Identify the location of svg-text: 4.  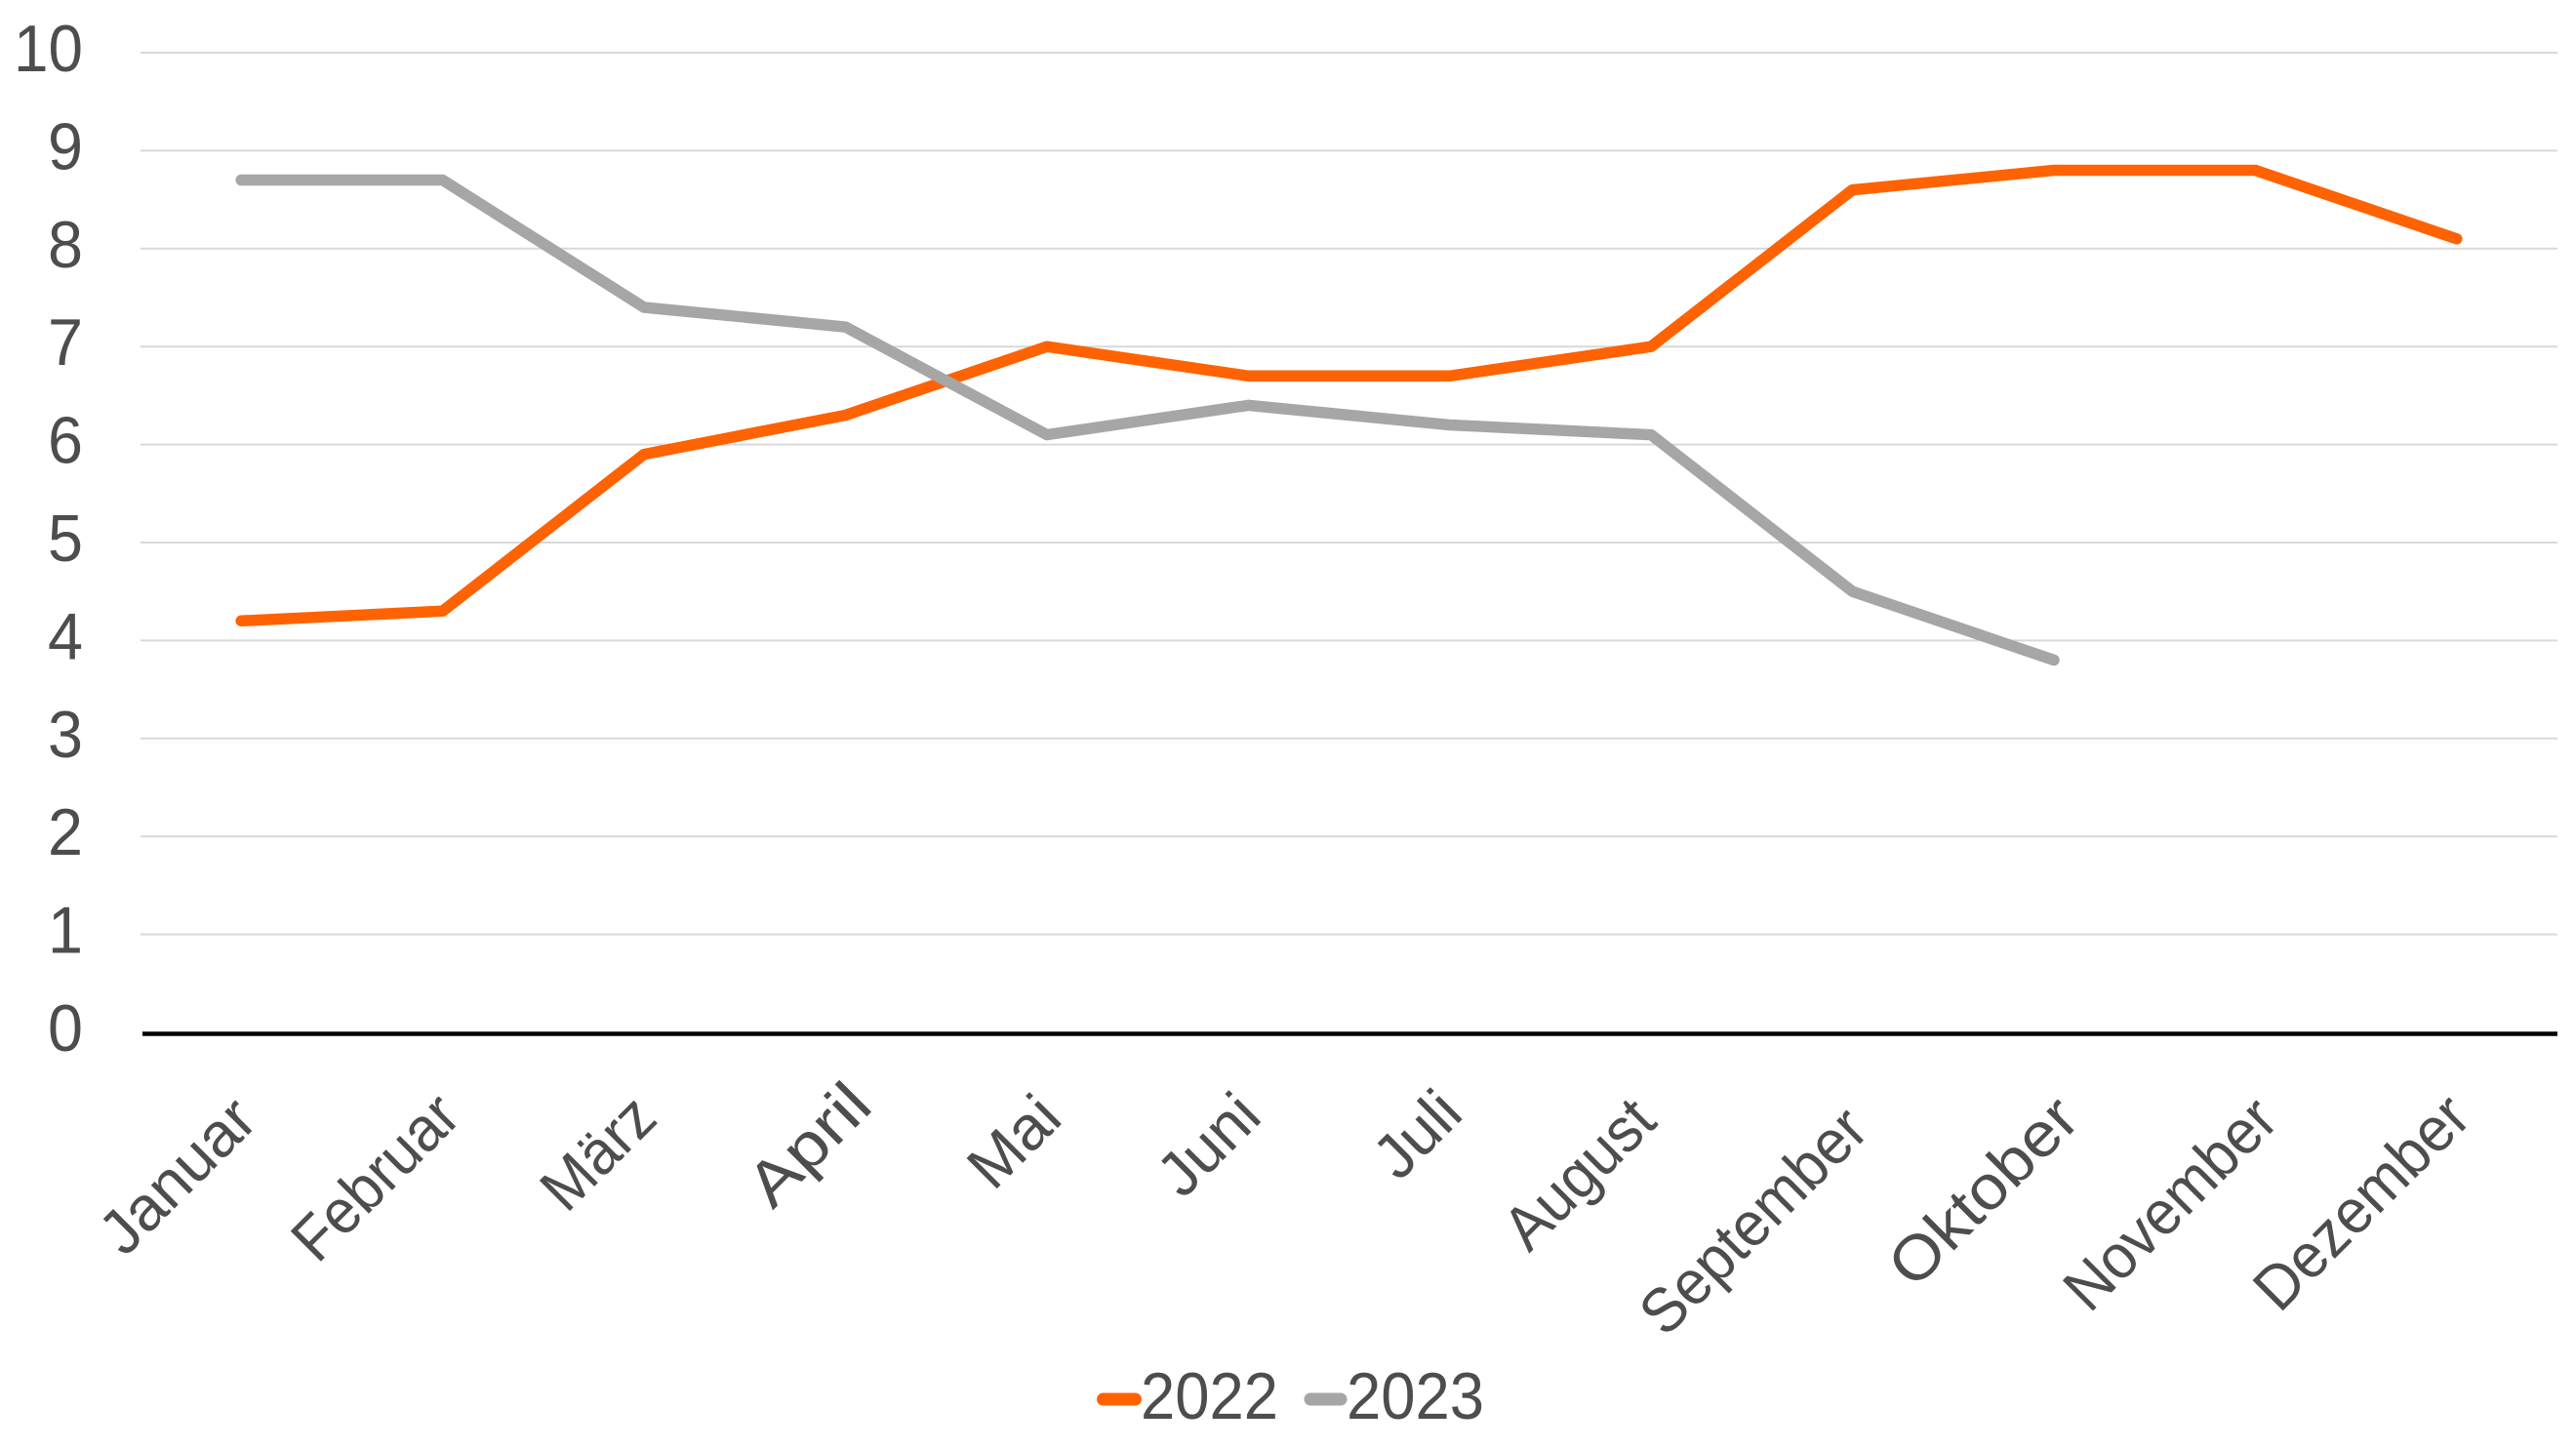
(65, 636).